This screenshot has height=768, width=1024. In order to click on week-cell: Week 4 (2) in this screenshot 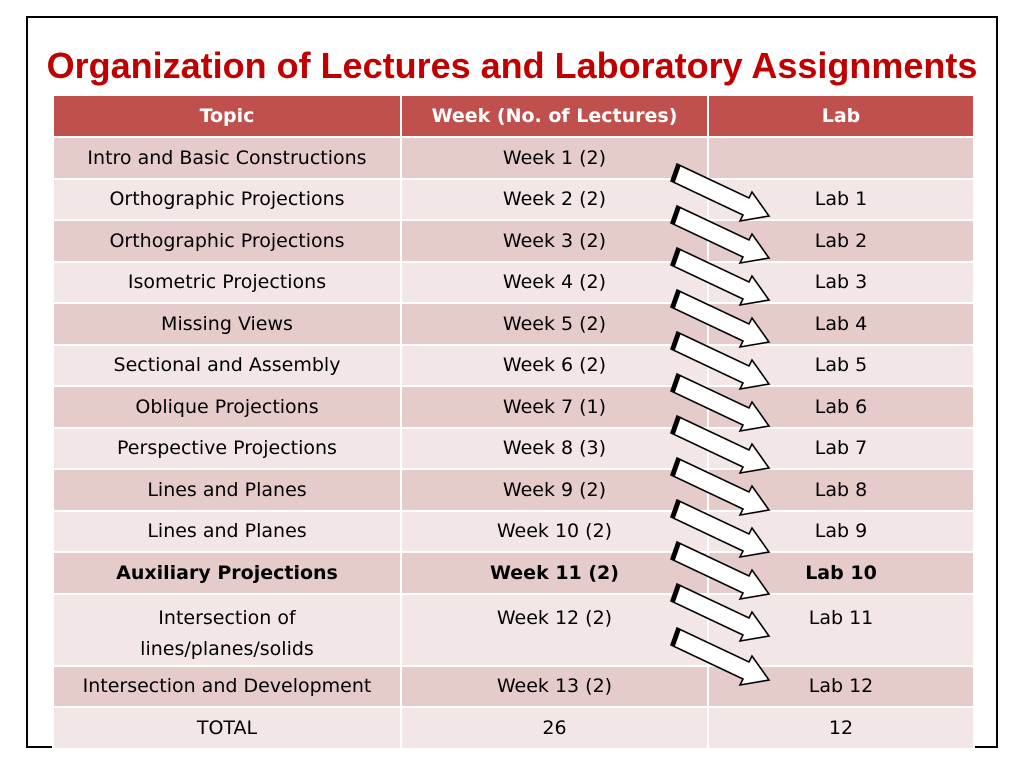, I will do `click(554, 282)`.